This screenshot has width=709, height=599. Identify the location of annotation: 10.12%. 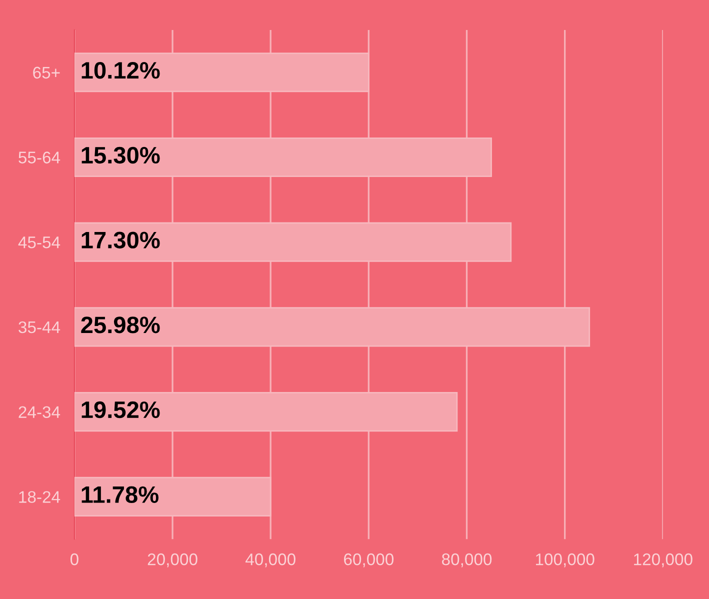
(121, 70).